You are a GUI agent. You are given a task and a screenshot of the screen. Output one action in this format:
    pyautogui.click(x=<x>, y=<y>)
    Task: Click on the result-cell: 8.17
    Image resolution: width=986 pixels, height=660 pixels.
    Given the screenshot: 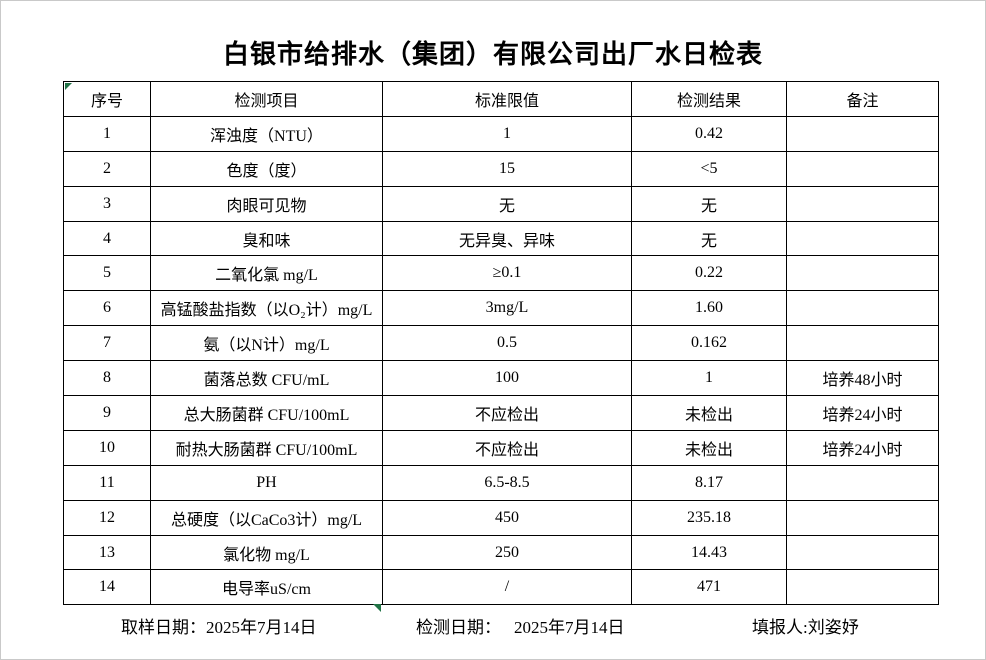 What is the action you would take?
    pyautogui.click(x=709, y=482)
    